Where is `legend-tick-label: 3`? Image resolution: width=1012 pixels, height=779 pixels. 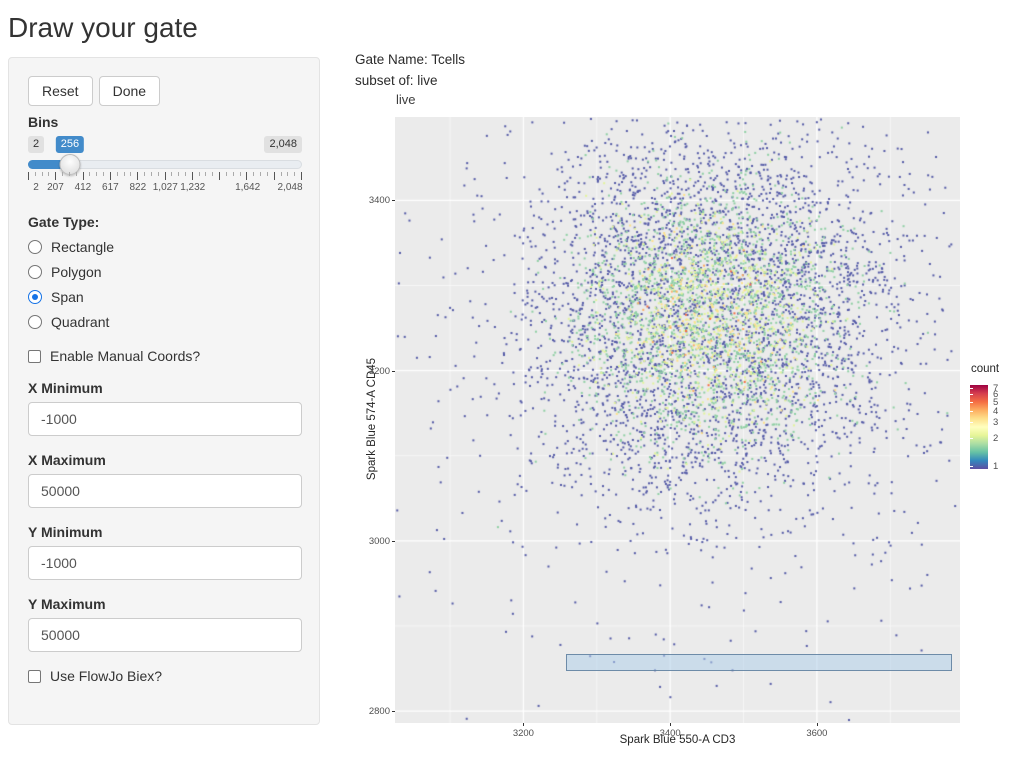 legend-tick-label: 3 is located at coordinates (996, 423).